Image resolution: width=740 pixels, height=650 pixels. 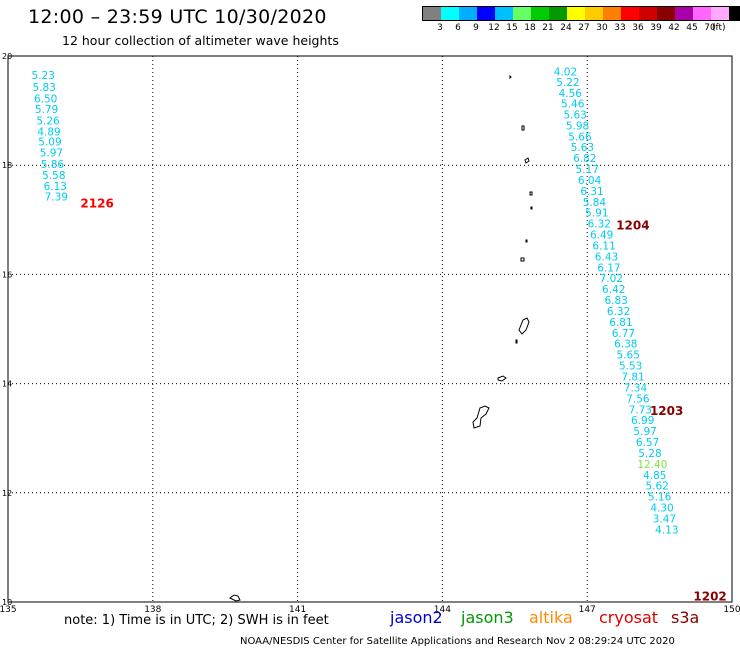 I want to click on legend-item-altika: altika, so click(x=551, y=617).